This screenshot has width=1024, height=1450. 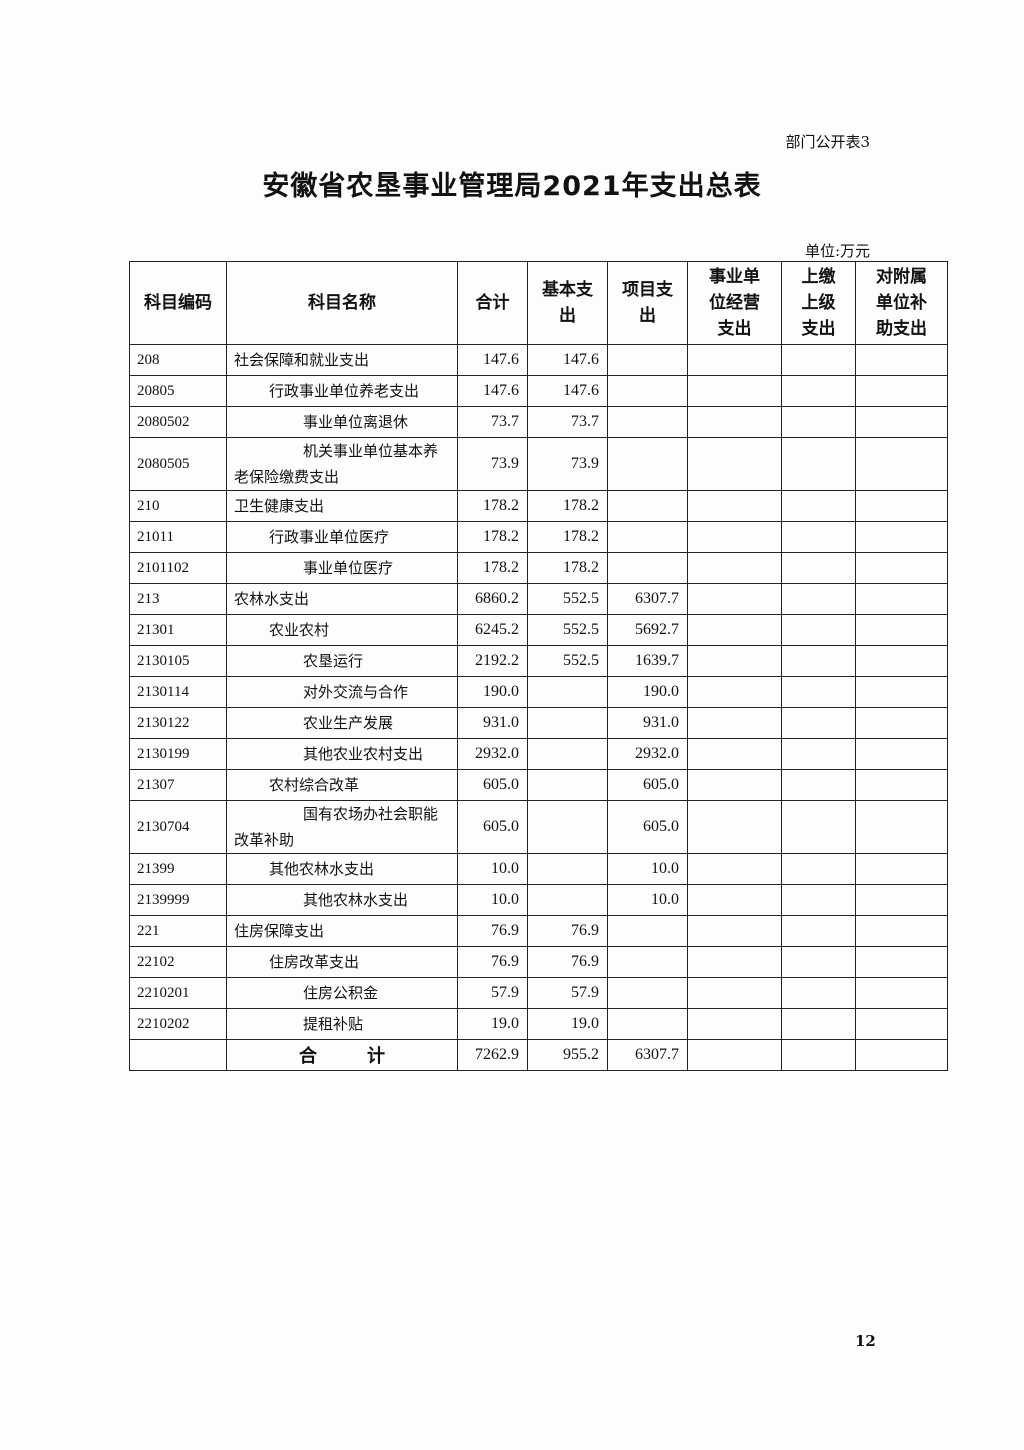 I want to click on total-row: 合计 7262.9 955.2 6307.7, so click(x=538, y=1055).